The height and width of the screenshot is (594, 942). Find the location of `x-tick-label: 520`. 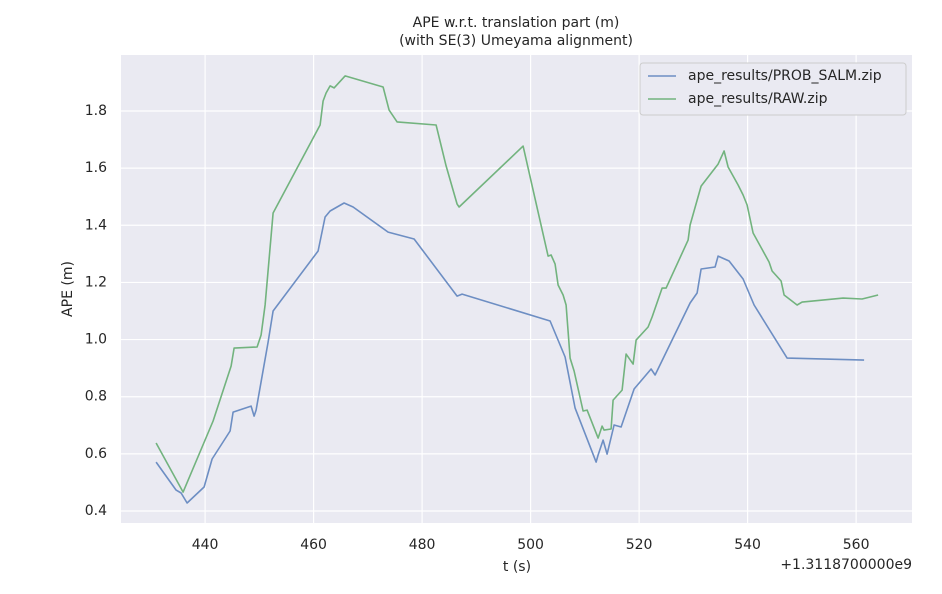

x-tick-label: 520 is located at coordinates (639, 545).